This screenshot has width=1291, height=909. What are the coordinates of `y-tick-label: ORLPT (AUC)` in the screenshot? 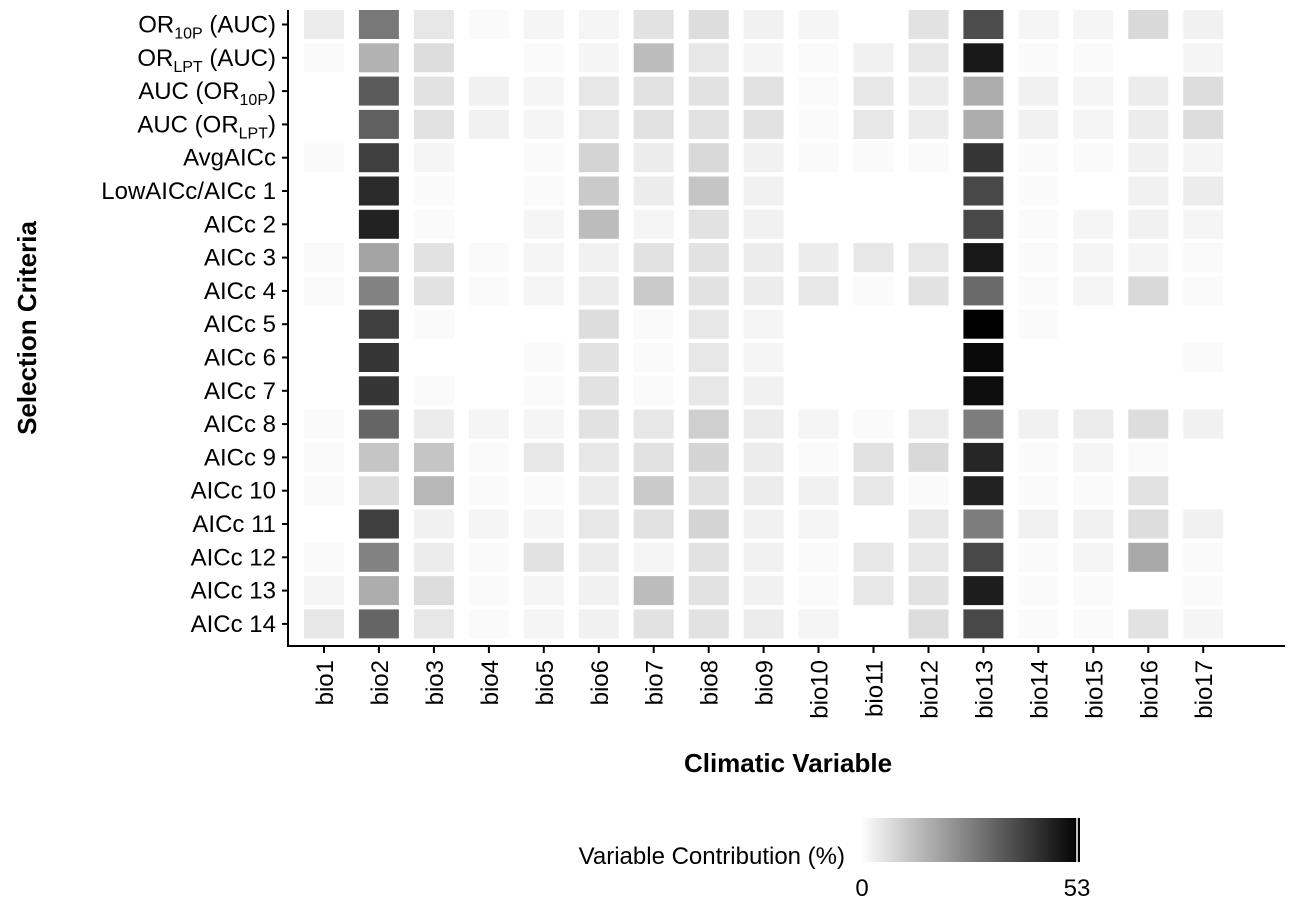 It's located at (206, 60).